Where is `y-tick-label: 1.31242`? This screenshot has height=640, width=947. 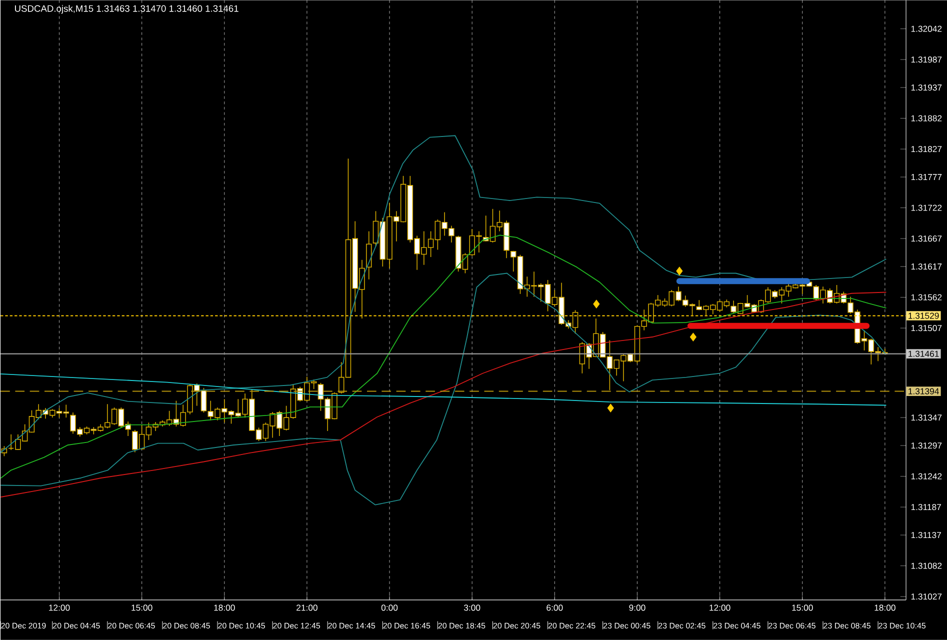
y-tick-label: 1.31242 is located at coordinates (926, 476).